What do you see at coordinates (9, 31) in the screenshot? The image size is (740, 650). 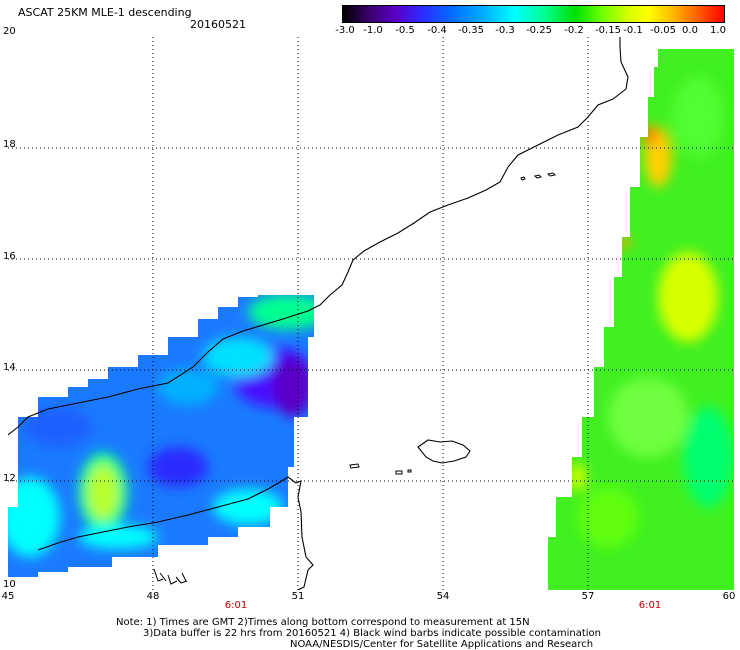 I see `lat-label: 20` at bounding box center [9, 31].